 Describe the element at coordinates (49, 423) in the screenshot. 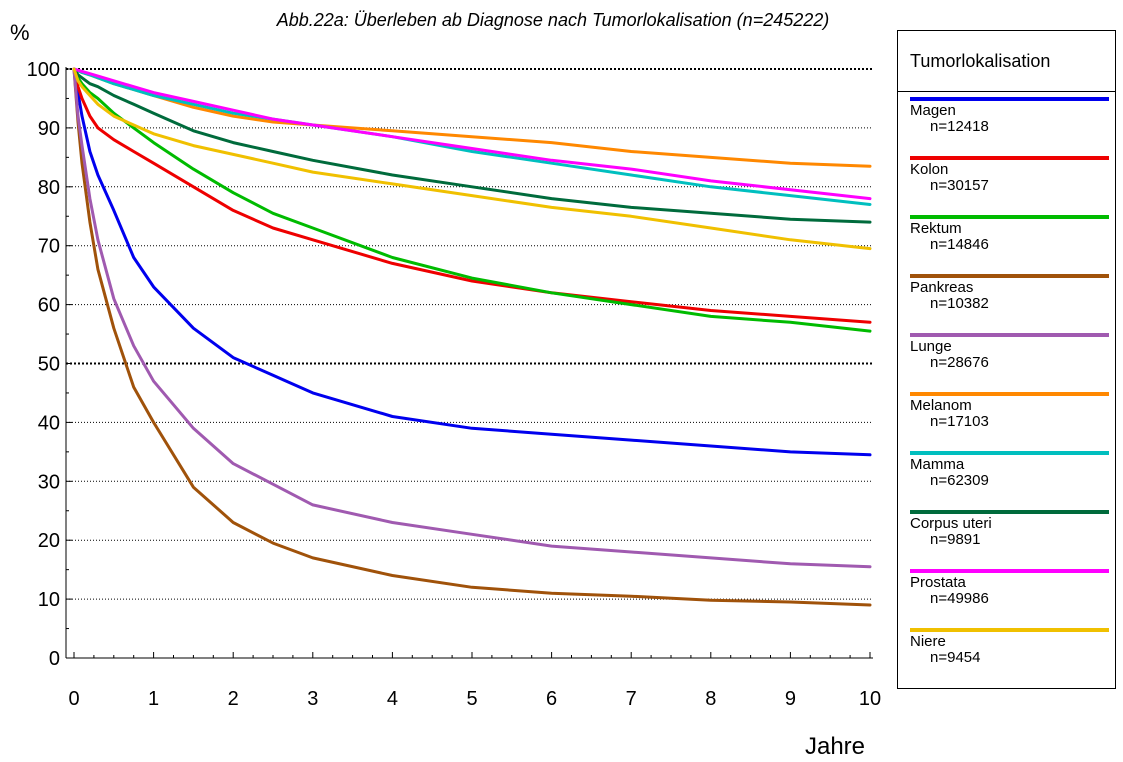

I see `y-tick-label: 40` at that location.